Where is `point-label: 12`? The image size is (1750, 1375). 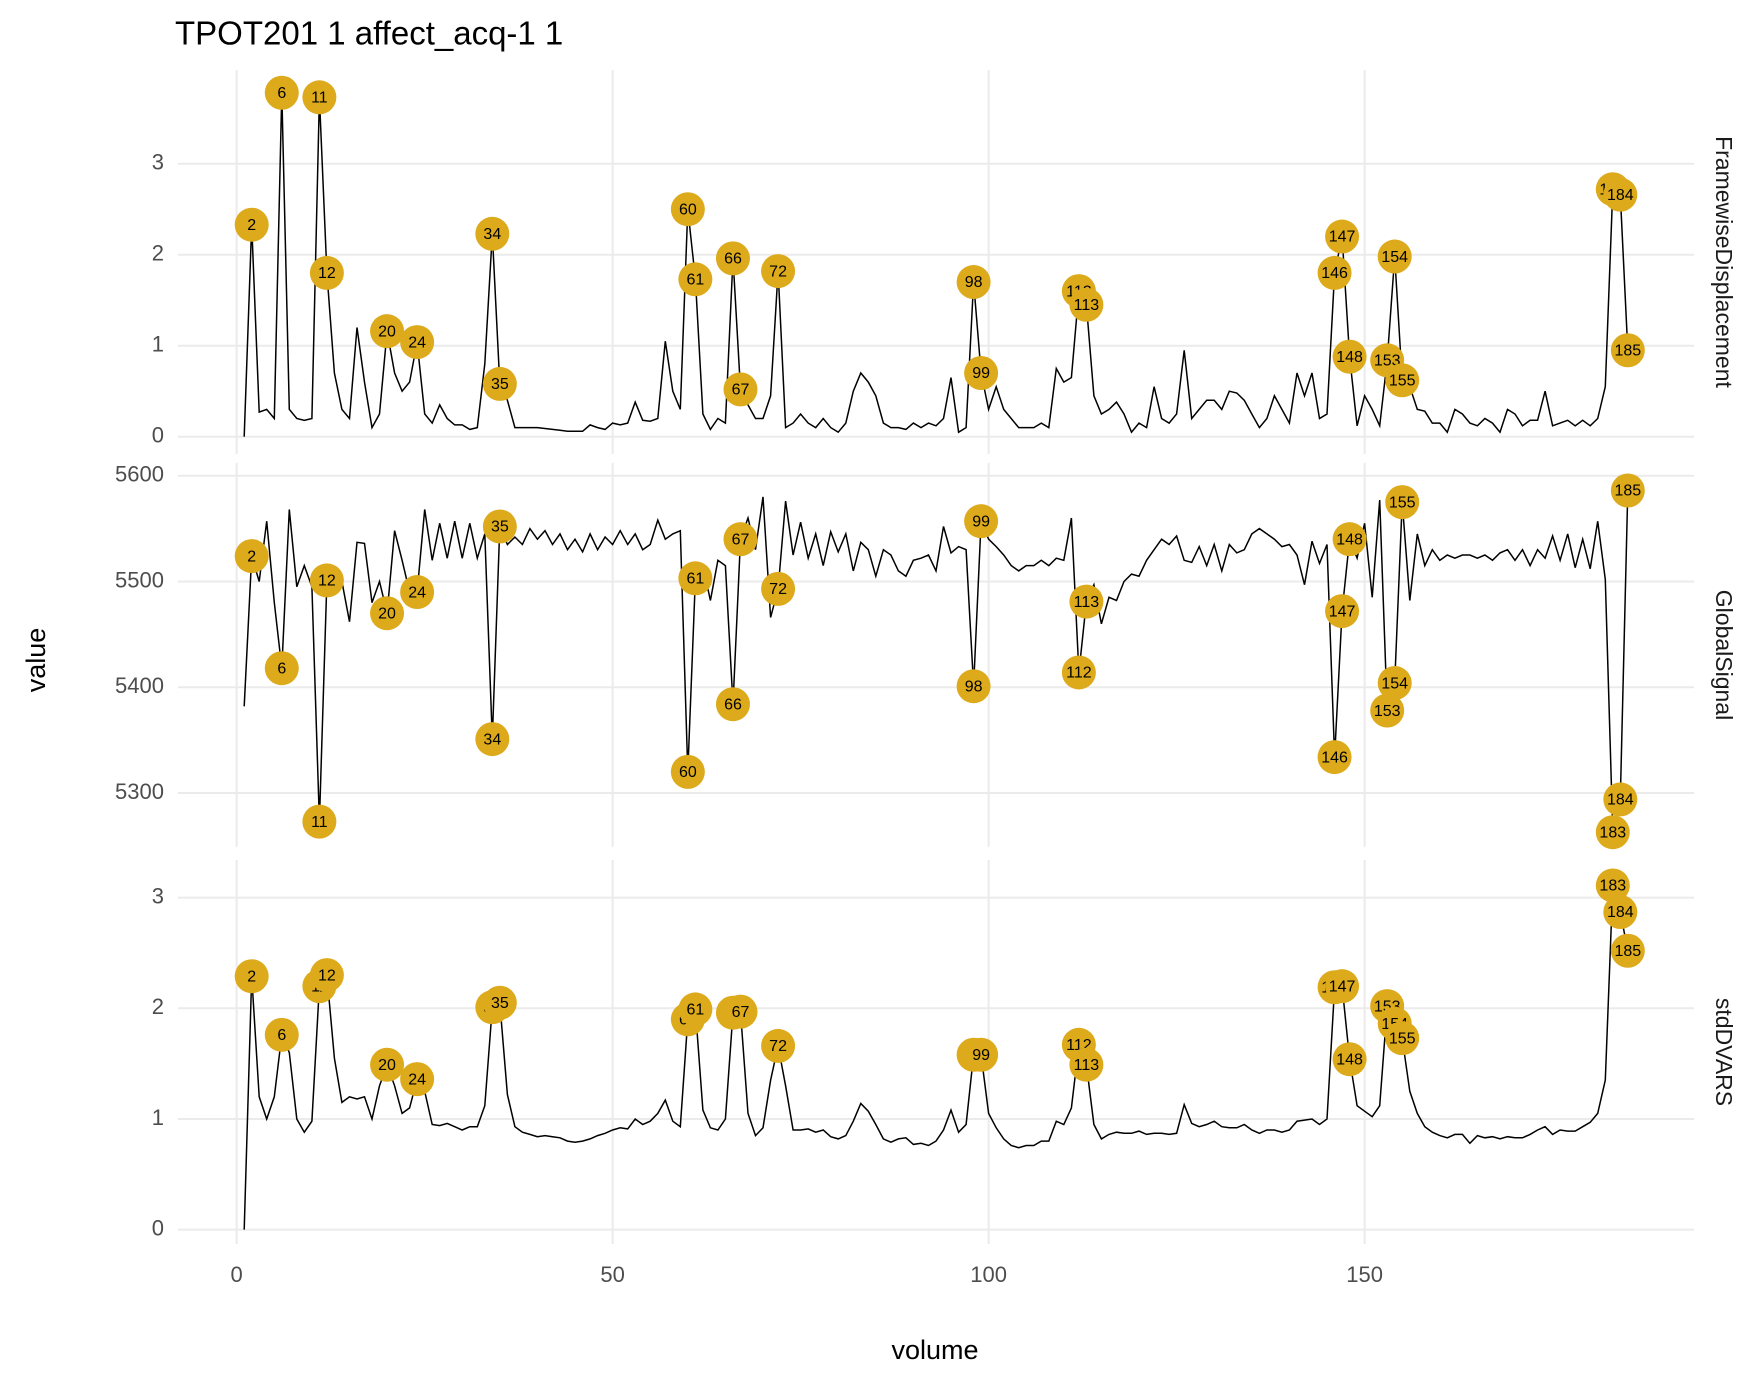
point-label: 12 is located at coordinates (327, 975).